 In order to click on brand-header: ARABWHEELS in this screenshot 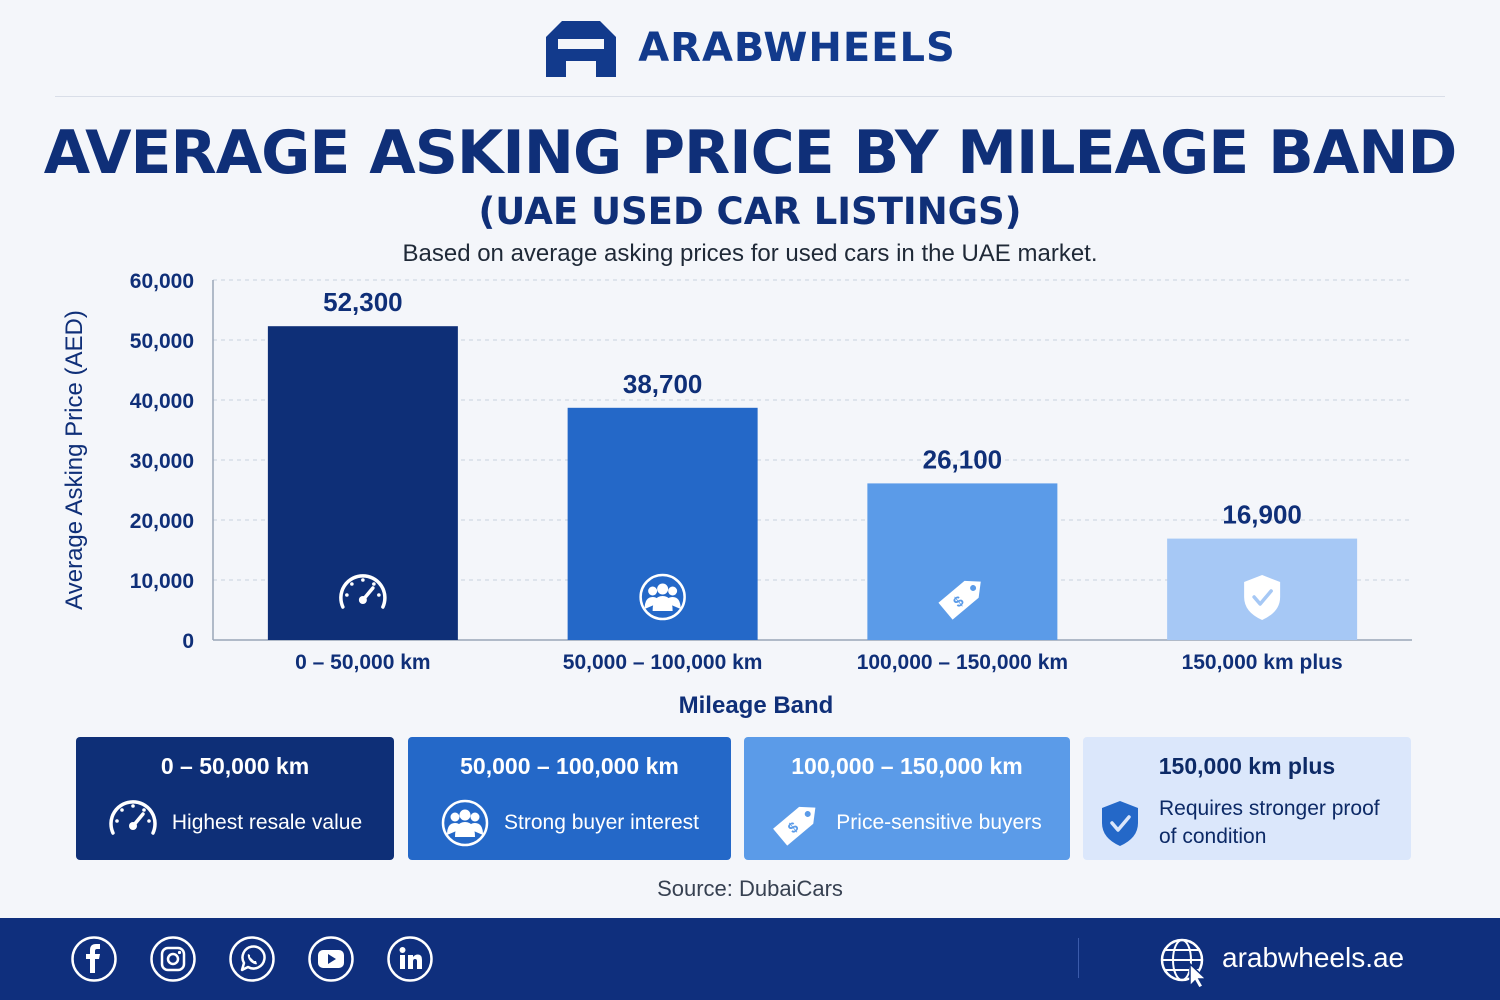, I will do `click(750, 48)`.